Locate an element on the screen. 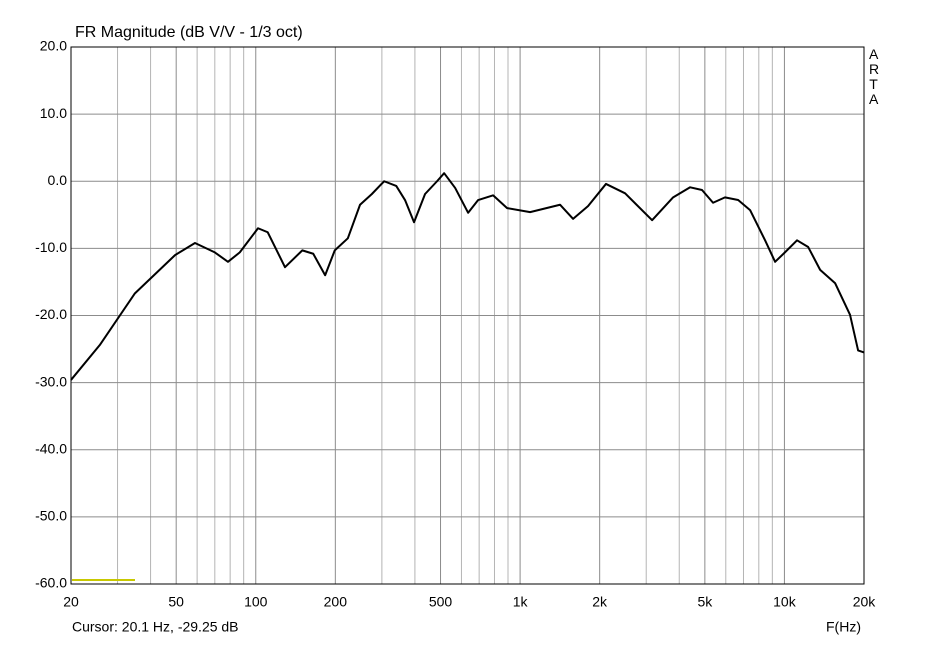 This screenshot has width=937, height=646. x-tick-label: 10k is located at coordinates (785, 602).